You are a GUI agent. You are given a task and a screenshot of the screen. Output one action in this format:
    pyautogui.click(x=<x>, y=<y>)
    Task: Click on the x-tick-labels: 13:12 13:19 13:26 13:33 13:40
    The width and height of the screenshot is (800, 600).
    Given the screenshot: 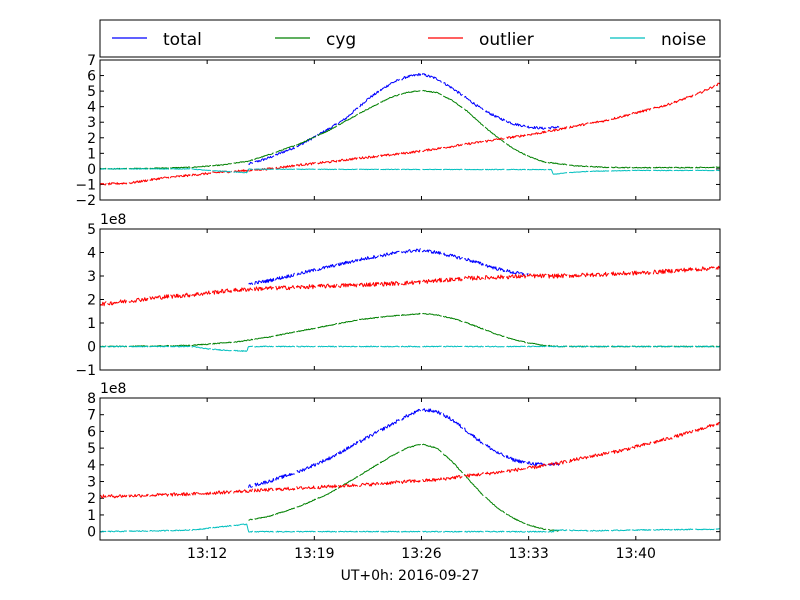 What is the action you would take?
    pyautogui.click(x=421, y=554)
    